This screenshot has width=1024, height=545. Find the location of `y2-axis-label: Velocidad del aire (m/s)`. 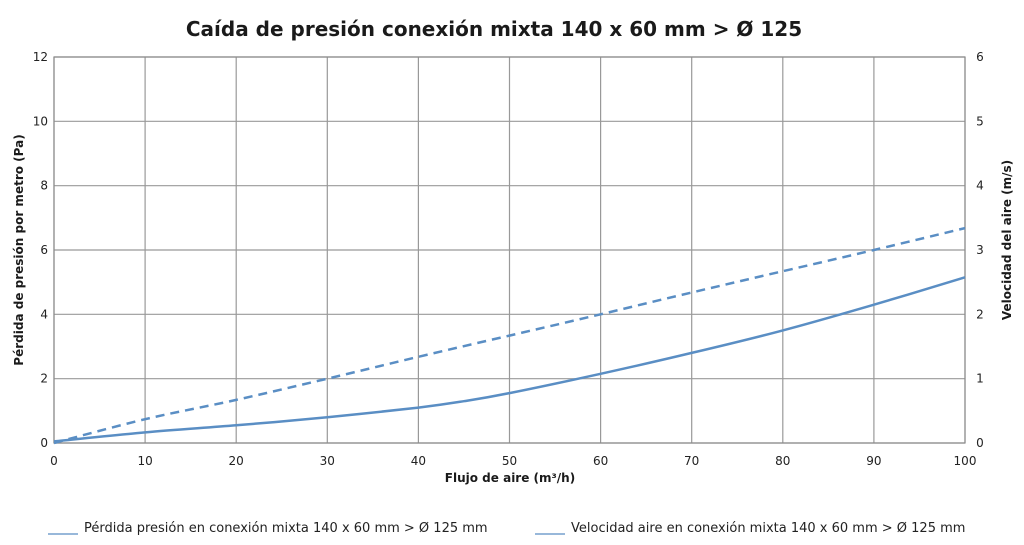

y2-axis-label: Velocidad del aire (m/s) is located at coordinates (1007, 240).